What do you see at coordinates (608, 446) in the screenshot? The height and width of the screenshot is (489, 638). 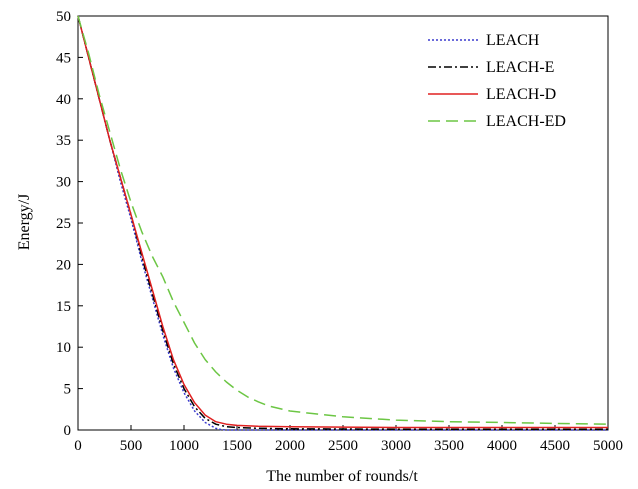 I see `x-tick-label: 5000` at bounding box center [608, 446].